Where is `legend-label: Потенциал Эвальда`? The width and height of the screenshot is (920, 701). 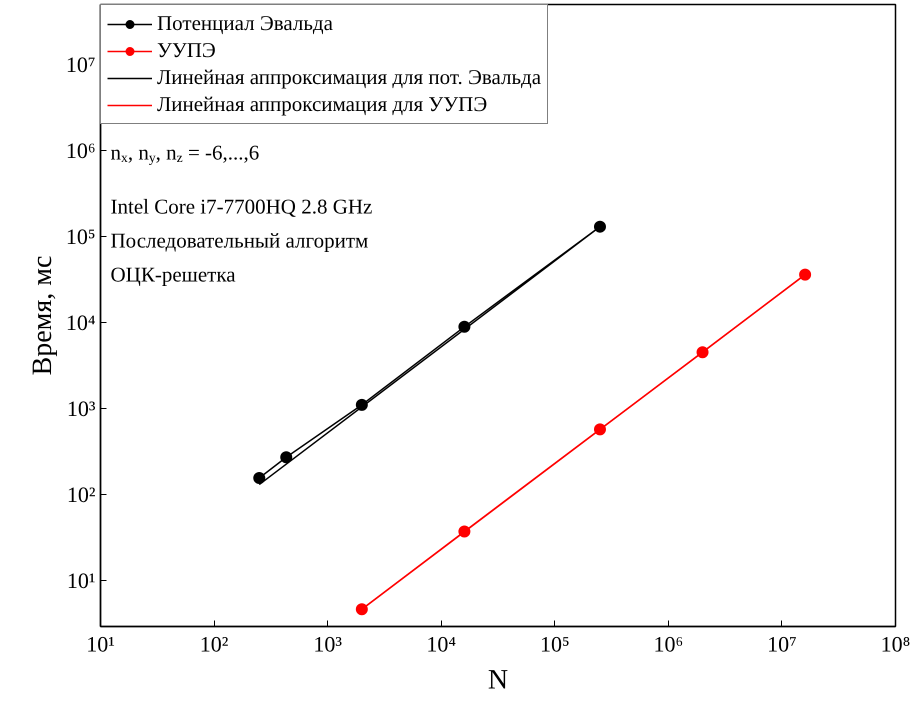
legend-label: Потенциал Эвальда is located at coordinates (245, 23).